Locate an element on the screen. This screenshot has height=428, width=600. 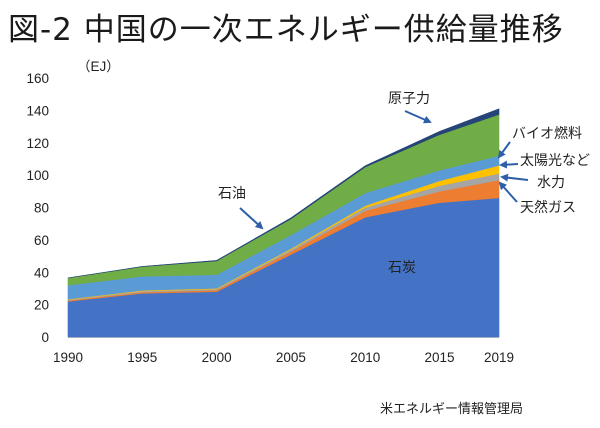
annotation-arrow-oil is located at coordinates (251, 218).